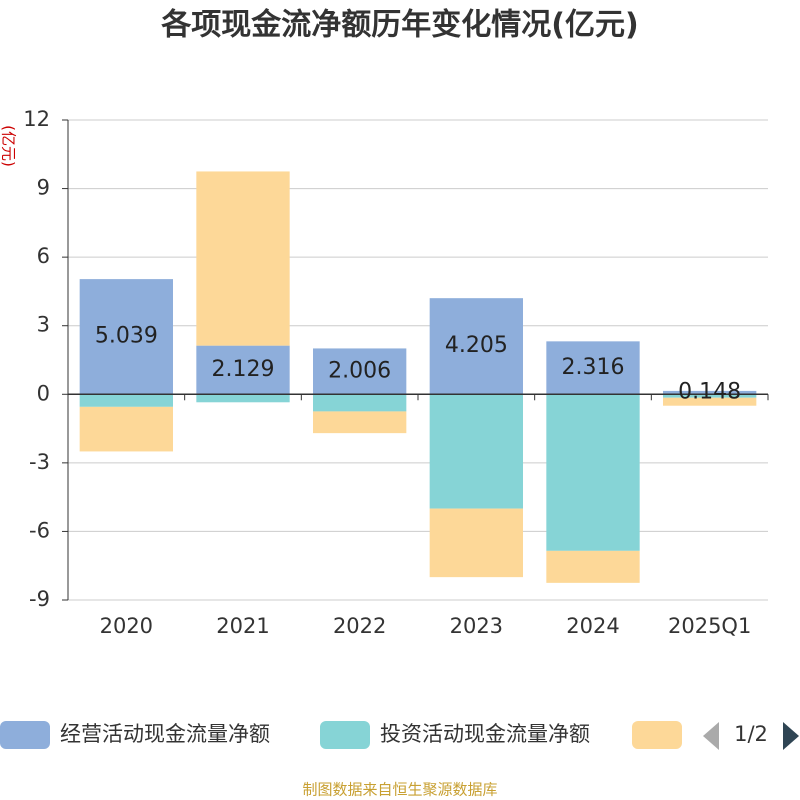 The width and height of the screenshot is (800, 800). Describe the element at coordinates (43, 393) in the screenshot. I see `y-tick-label: 0` at that location.